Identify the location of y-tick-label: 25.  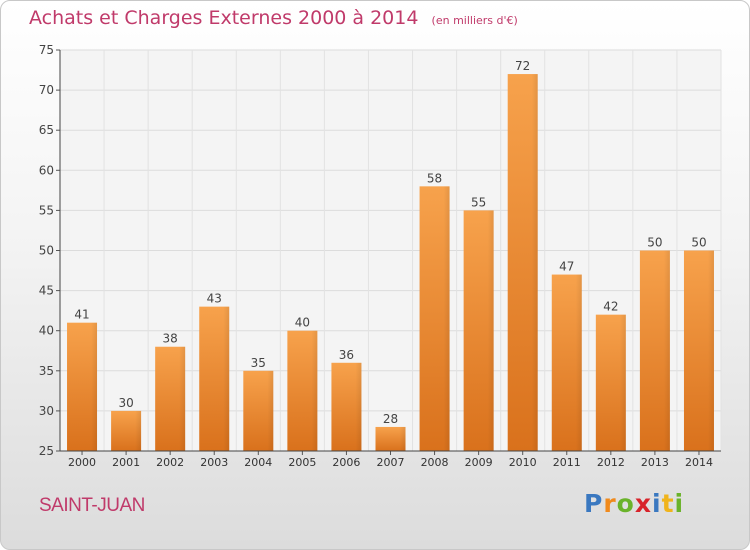
(46, 451).